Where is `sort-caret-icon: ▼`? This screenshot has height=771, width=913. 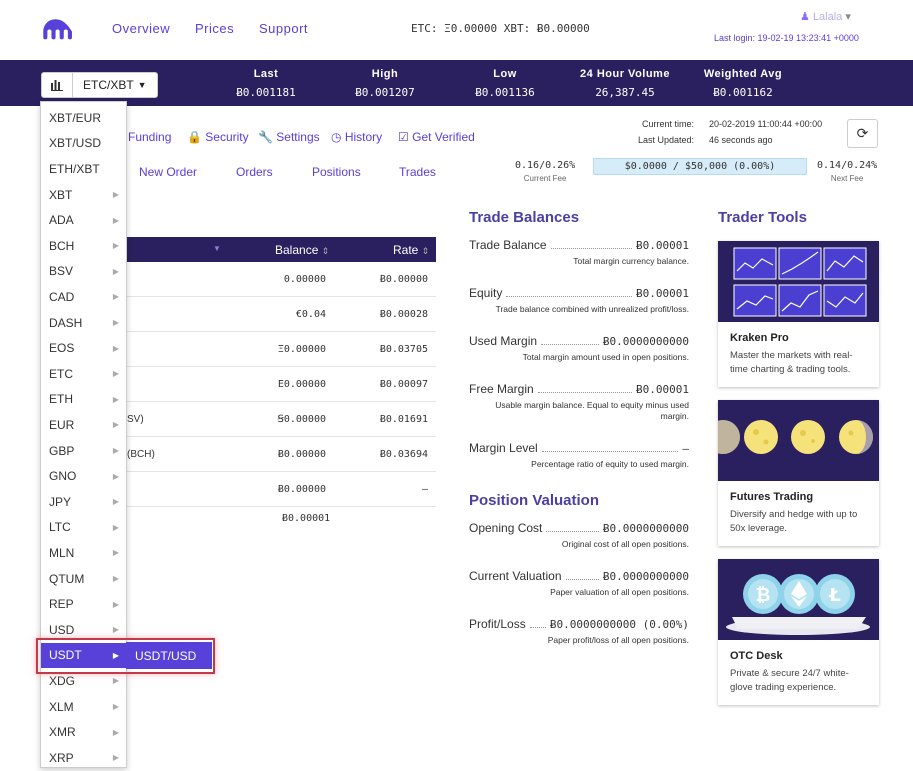
sort-caret-icon: ▼ is located at coordinates (217, 248).